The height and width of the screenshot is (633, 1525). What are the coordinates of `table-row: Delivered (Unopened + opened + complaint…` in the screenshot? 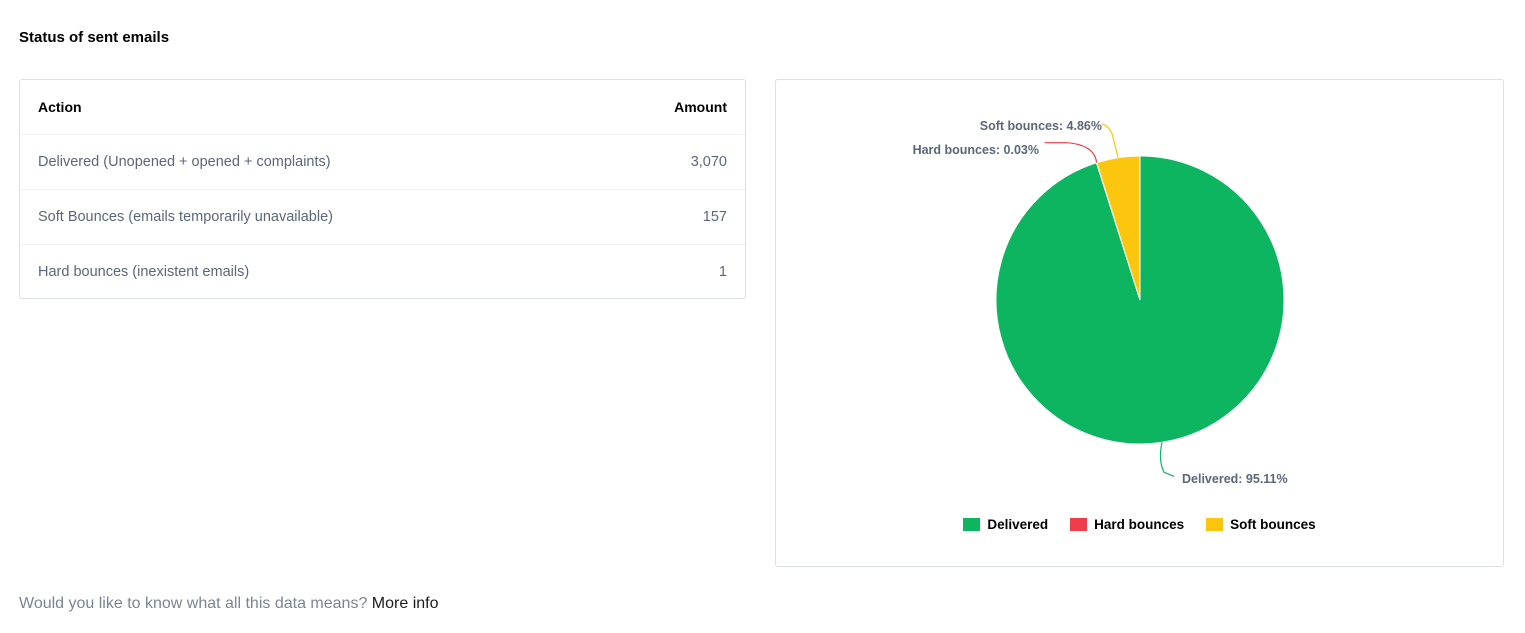 It's located at (382, 162).